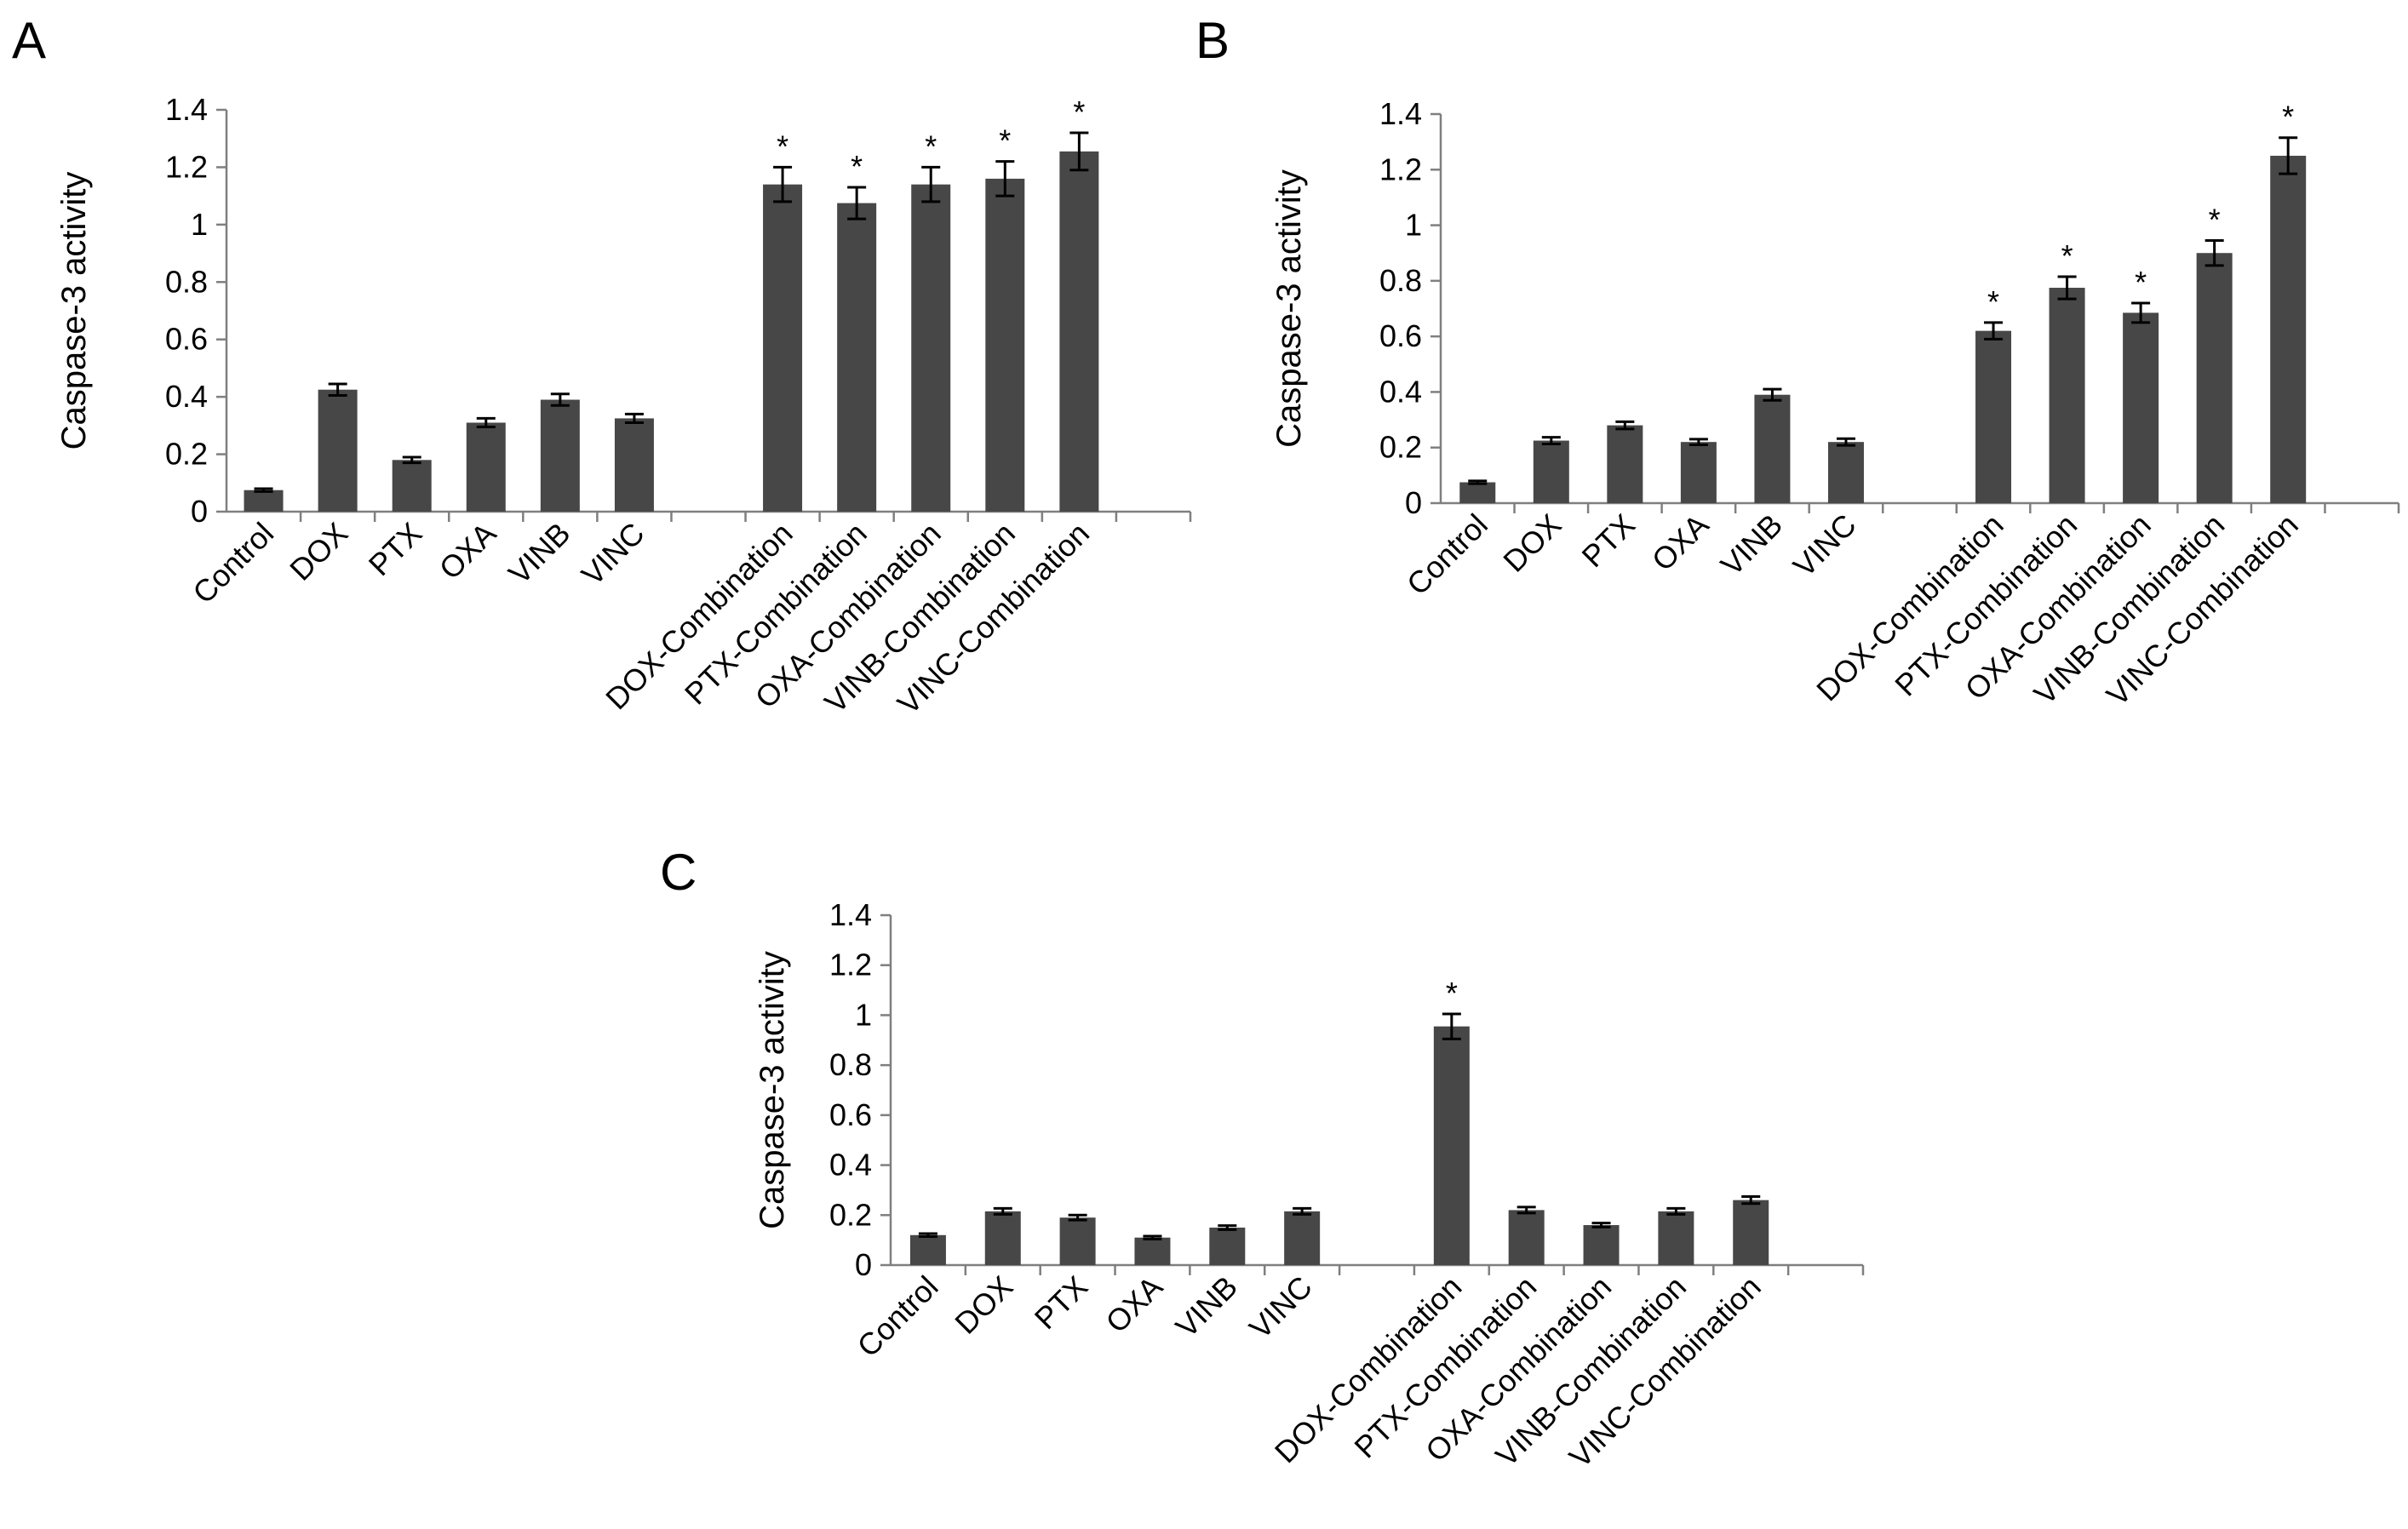 This screenshot has width=2408, height=1529. I want to click on y-tick-label: 1.4, so click(186, 110).